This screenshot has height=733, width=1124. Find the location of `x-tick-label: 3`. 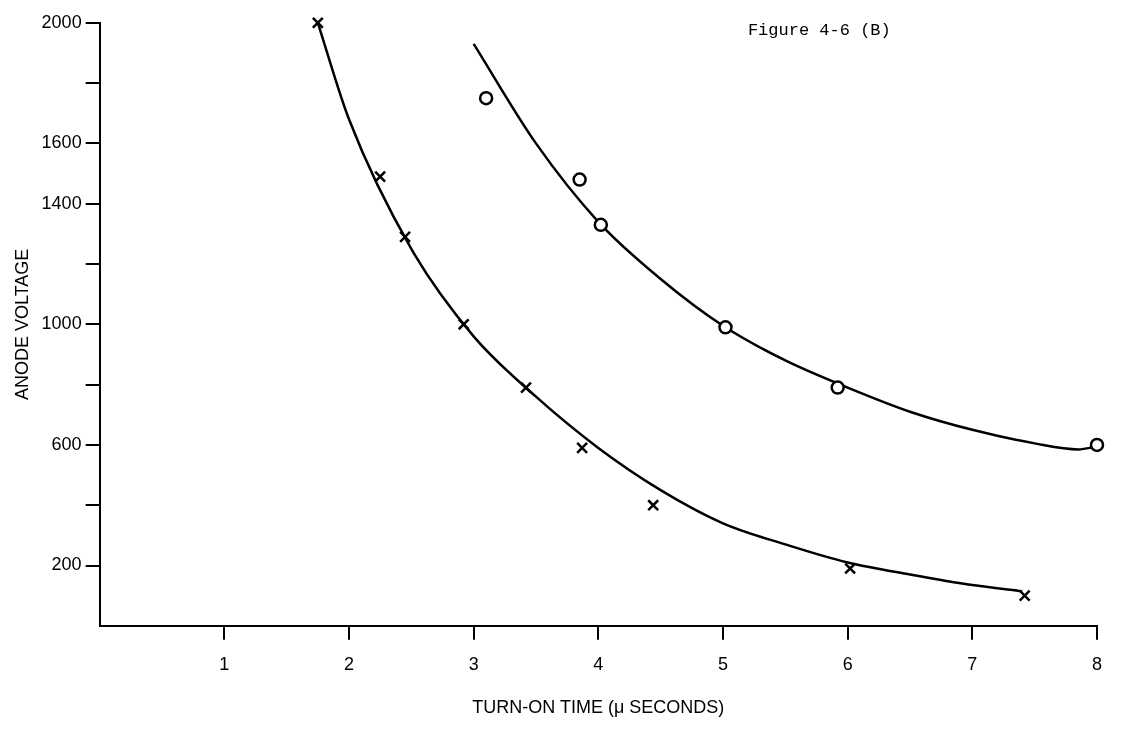

x-tick-label: 3 is located at coordinates (473, 663).